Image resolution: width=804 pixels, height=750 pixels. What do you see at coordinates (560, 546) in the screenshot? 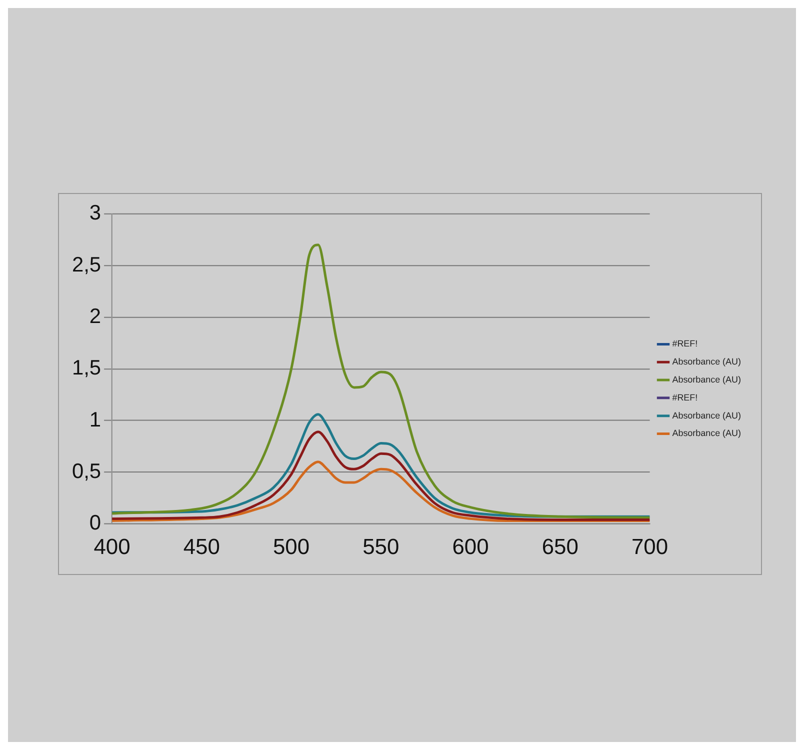
I see `x-tick-label: 650` at bounding box center [560, 546].